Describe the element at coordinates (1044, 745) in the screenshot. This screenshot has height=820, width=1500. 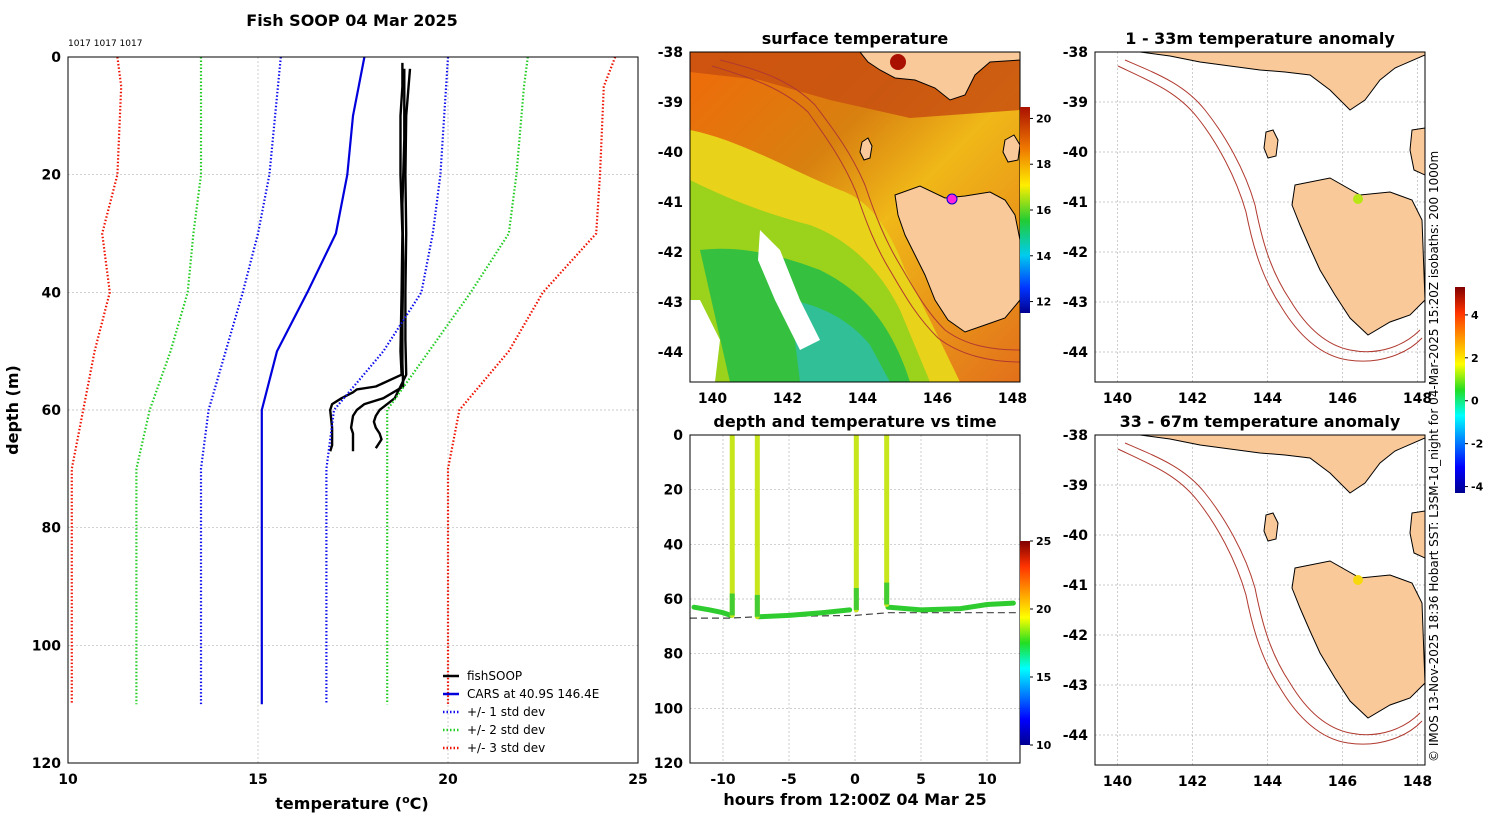
I see `colorbar-tick-label: 10` at that location.